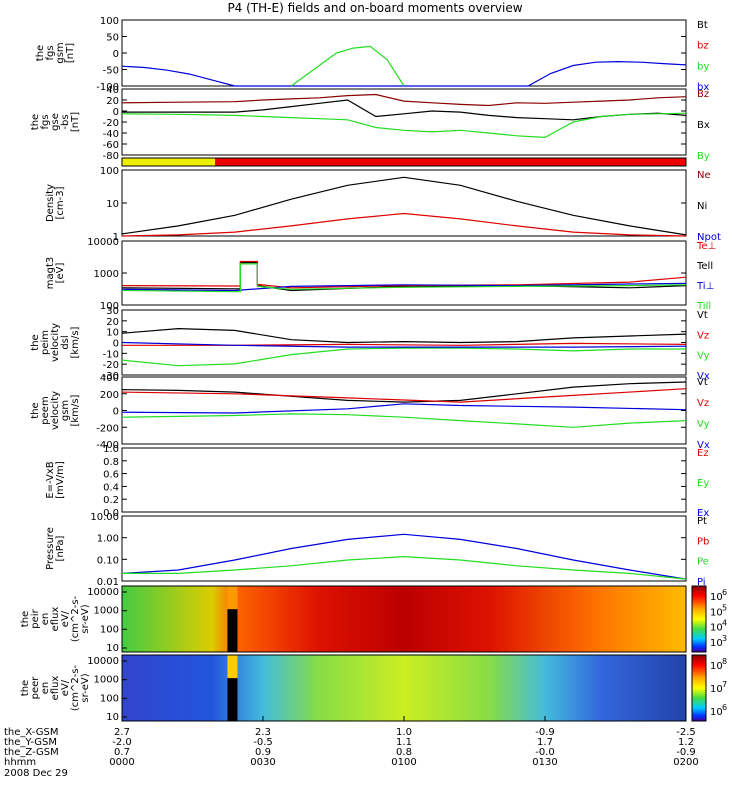  What do you see at coordinates (45, 410) in the screenshot?
I see `y-axis-label: peem` at bounding box center [45, 410].